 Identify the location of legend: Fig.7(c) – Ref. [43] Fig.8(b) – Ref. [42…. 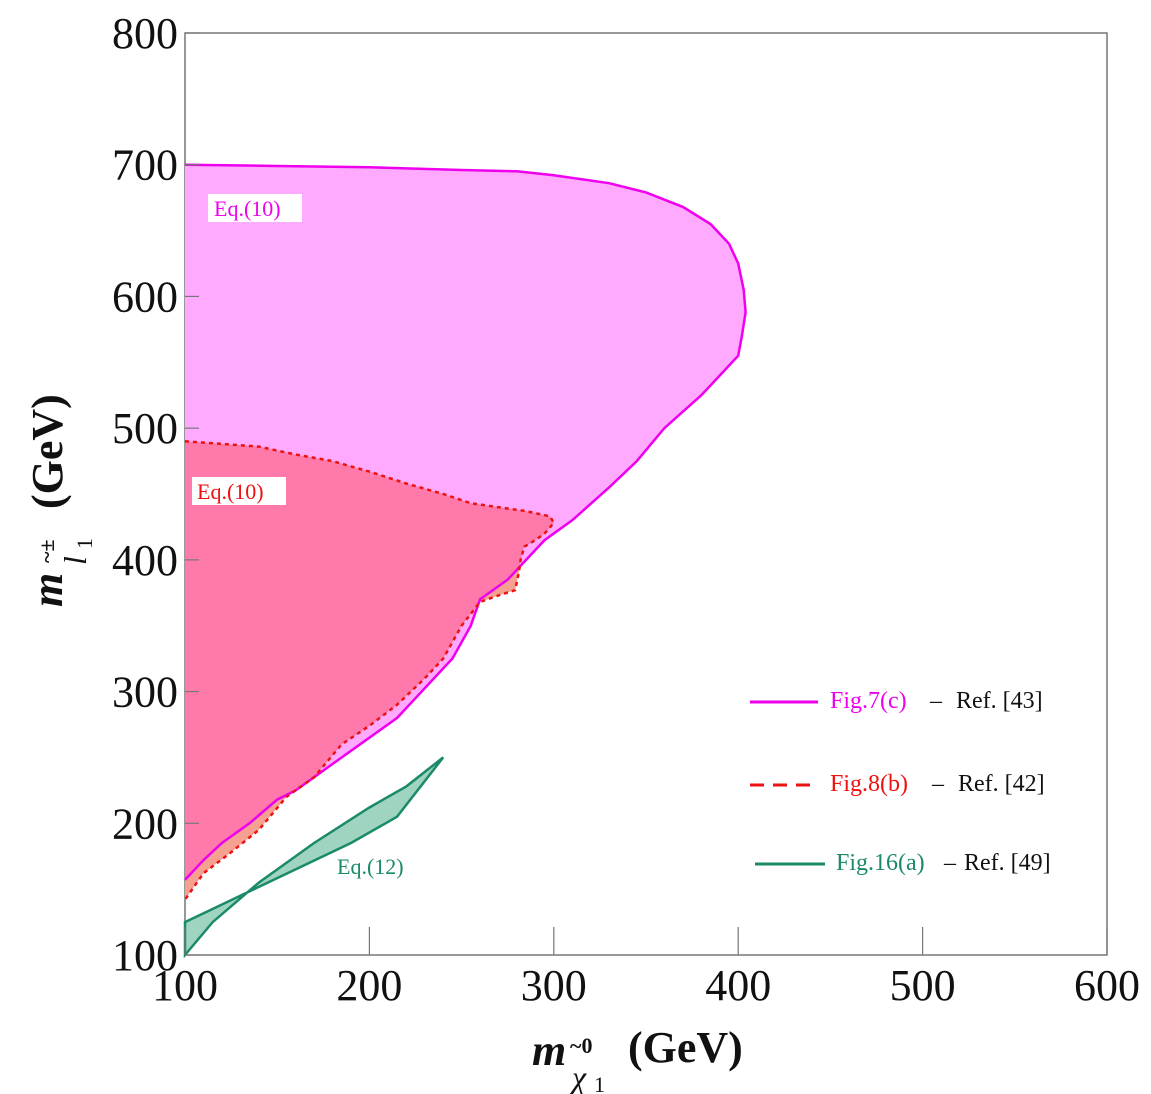
(900, 782).